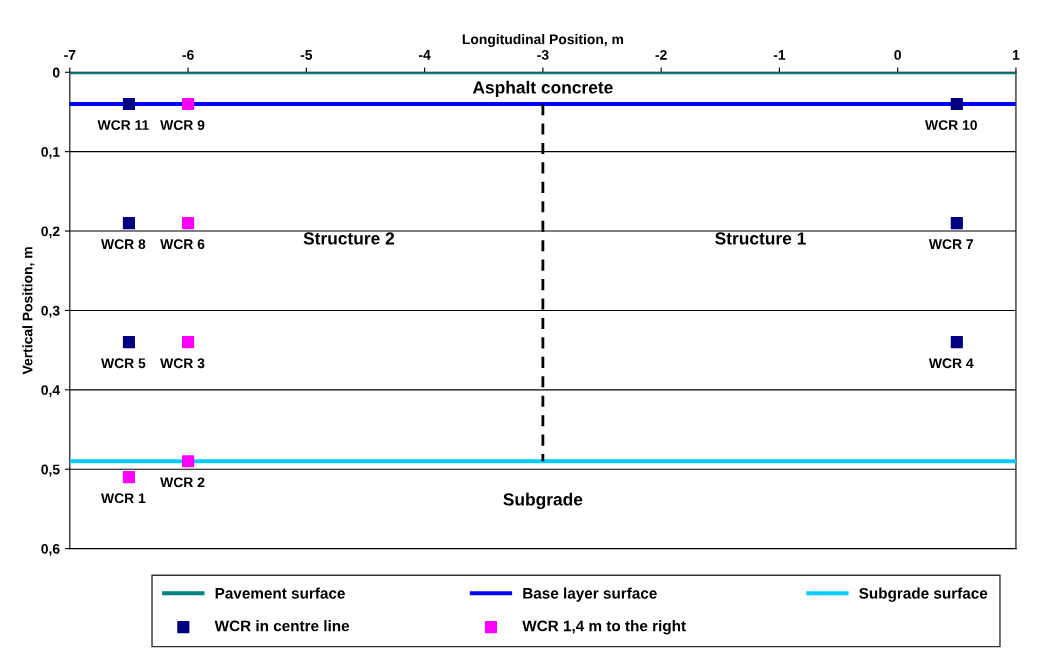 The height and width of the screenshot is (657, 1042). What do you see at coordinates (897, 54) in the screenshot?
I see `x-tick-label: 0` at bounding box center [897, 54].